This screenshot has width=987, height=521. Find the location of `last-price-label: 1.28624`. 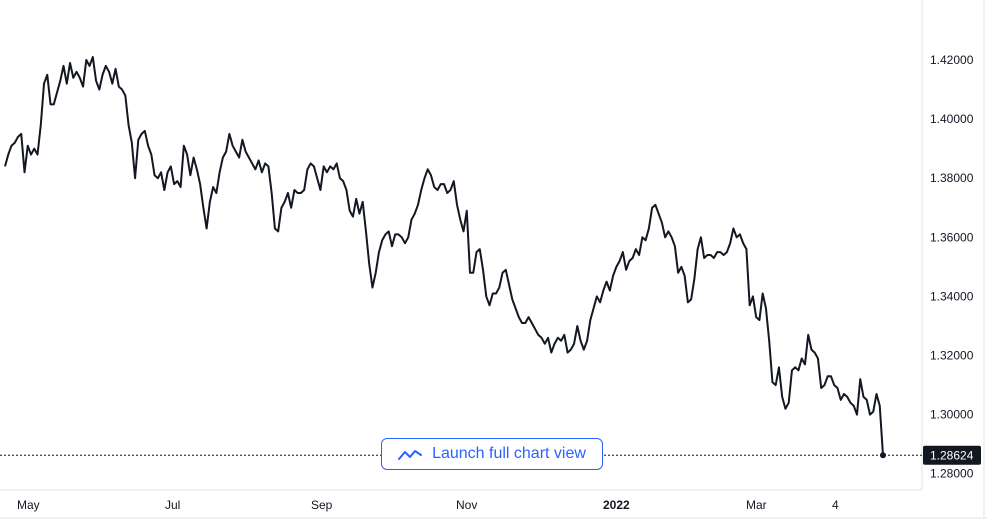

last-price-label: 1.28624 is located at coordinates (952, 455).